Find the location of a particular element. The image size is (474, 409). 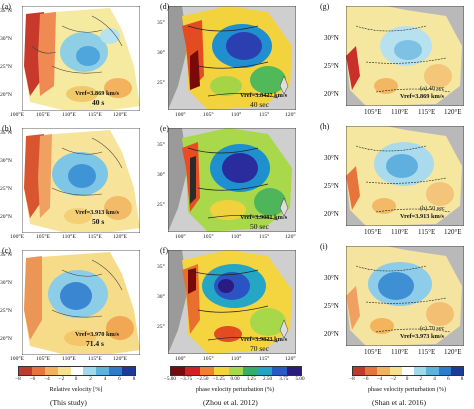

ylabel-h-30: 30°N is located at coordinates (331, 158).